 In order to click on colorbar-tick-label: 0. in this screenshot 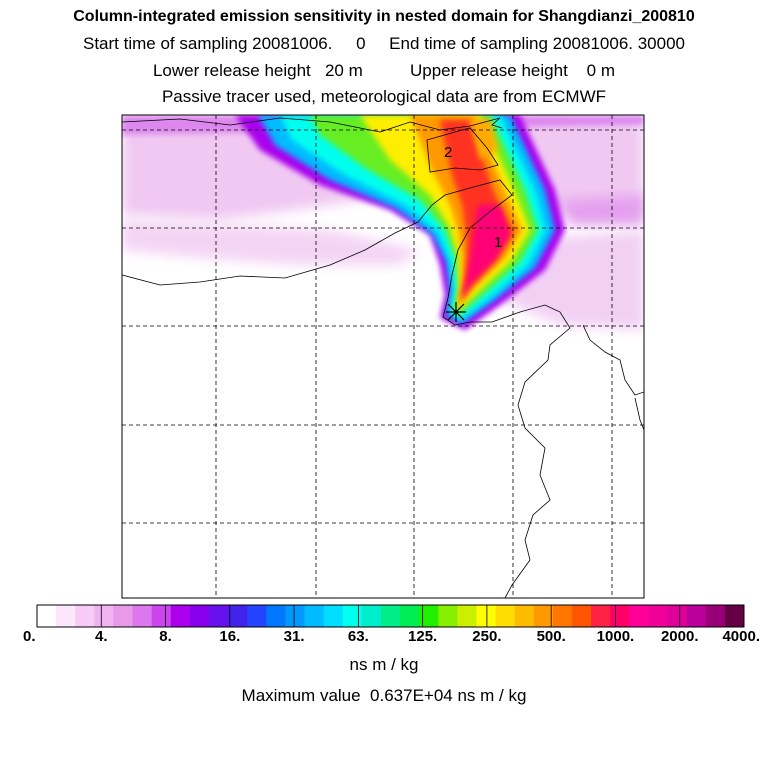, I will do `click(29, 636)`.